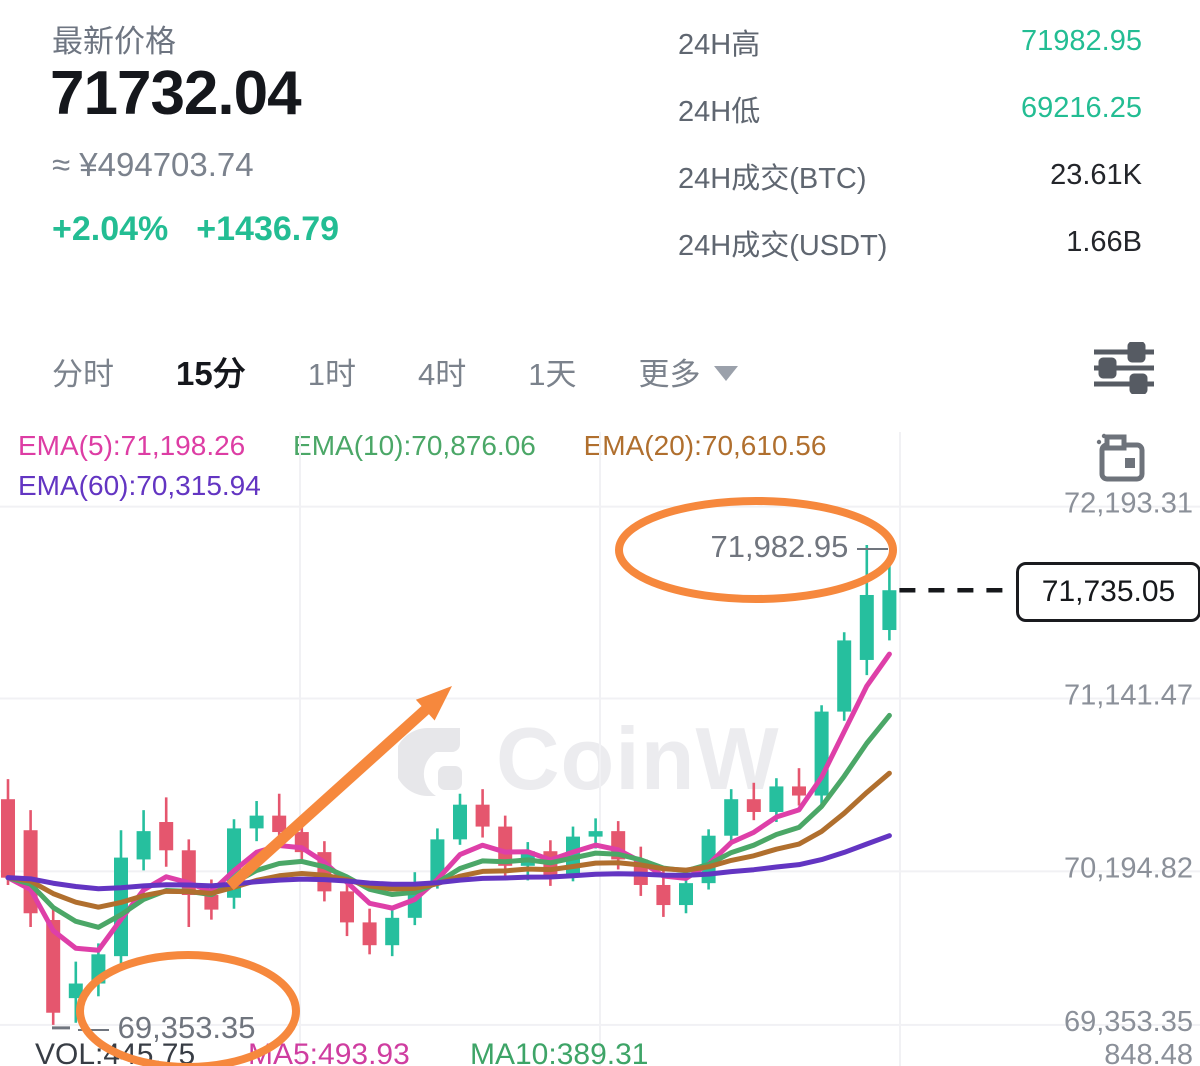 This screenshot has height=1066, width=1200. I want to click on tab-label: 1时, so click(331, 374).